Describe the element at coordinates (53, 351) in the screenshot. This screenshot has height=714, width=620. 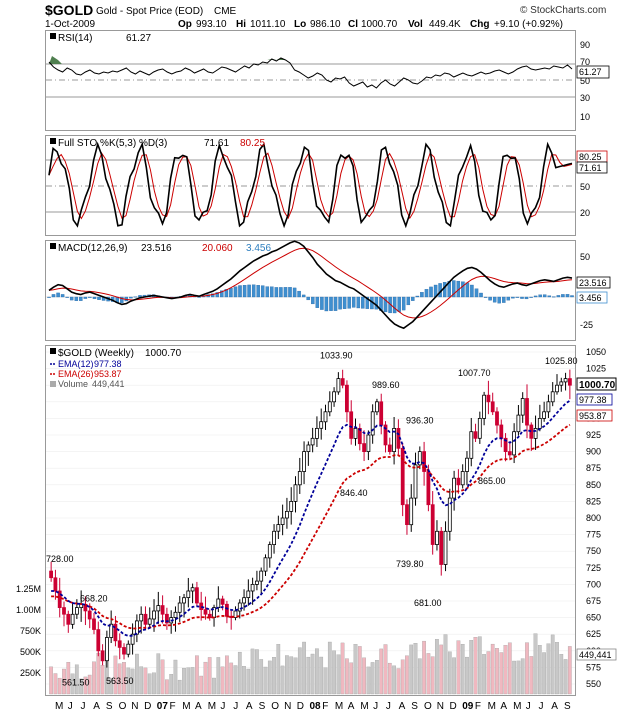
I see `price-legend-swatch` at that location.